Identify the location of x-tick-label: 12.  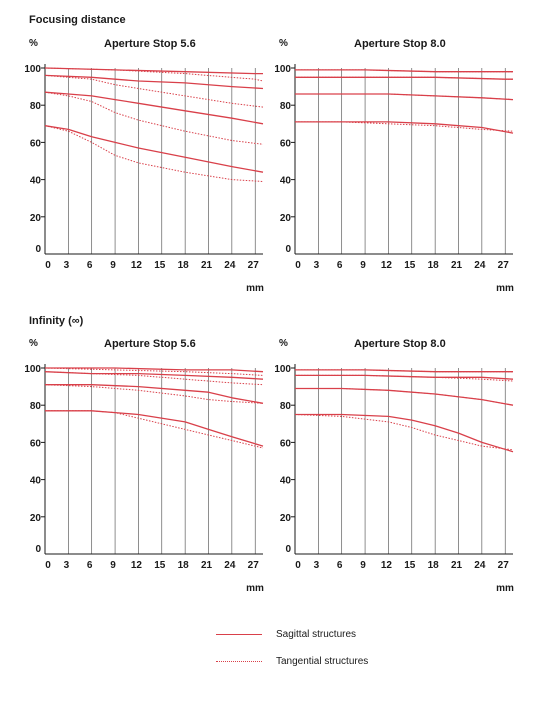
(137, 265).